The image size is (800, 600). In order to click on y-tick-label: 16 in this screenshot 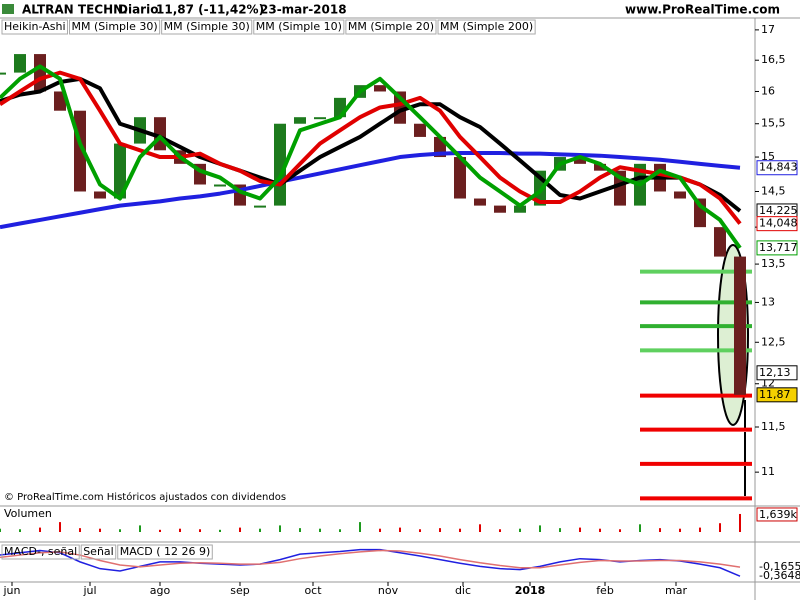, I will do `click(768, 90)`.